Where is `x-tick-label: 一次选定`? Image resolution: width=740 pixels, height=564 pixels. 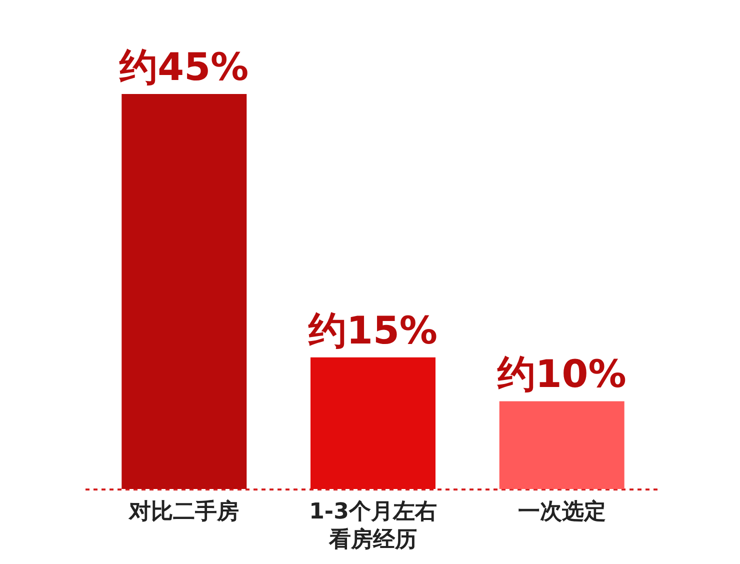
x-tick-label: 一次选定 is located at coordinates (562, 511).